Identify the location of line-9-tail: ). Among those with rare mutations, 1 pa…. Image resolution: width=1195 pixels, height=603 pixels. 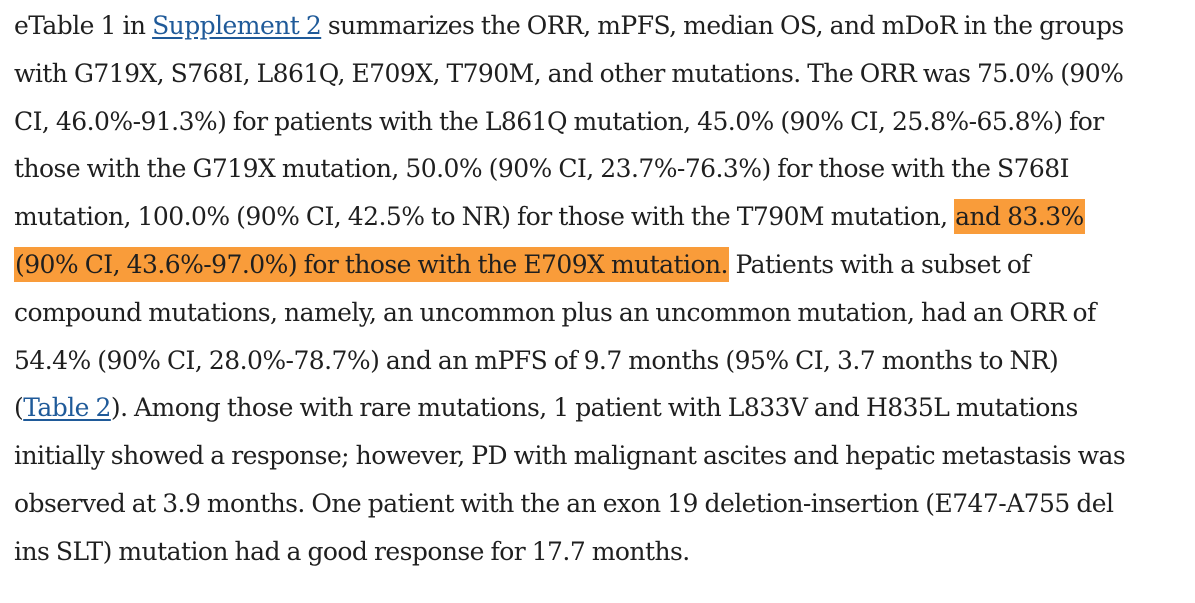
(594, 408).